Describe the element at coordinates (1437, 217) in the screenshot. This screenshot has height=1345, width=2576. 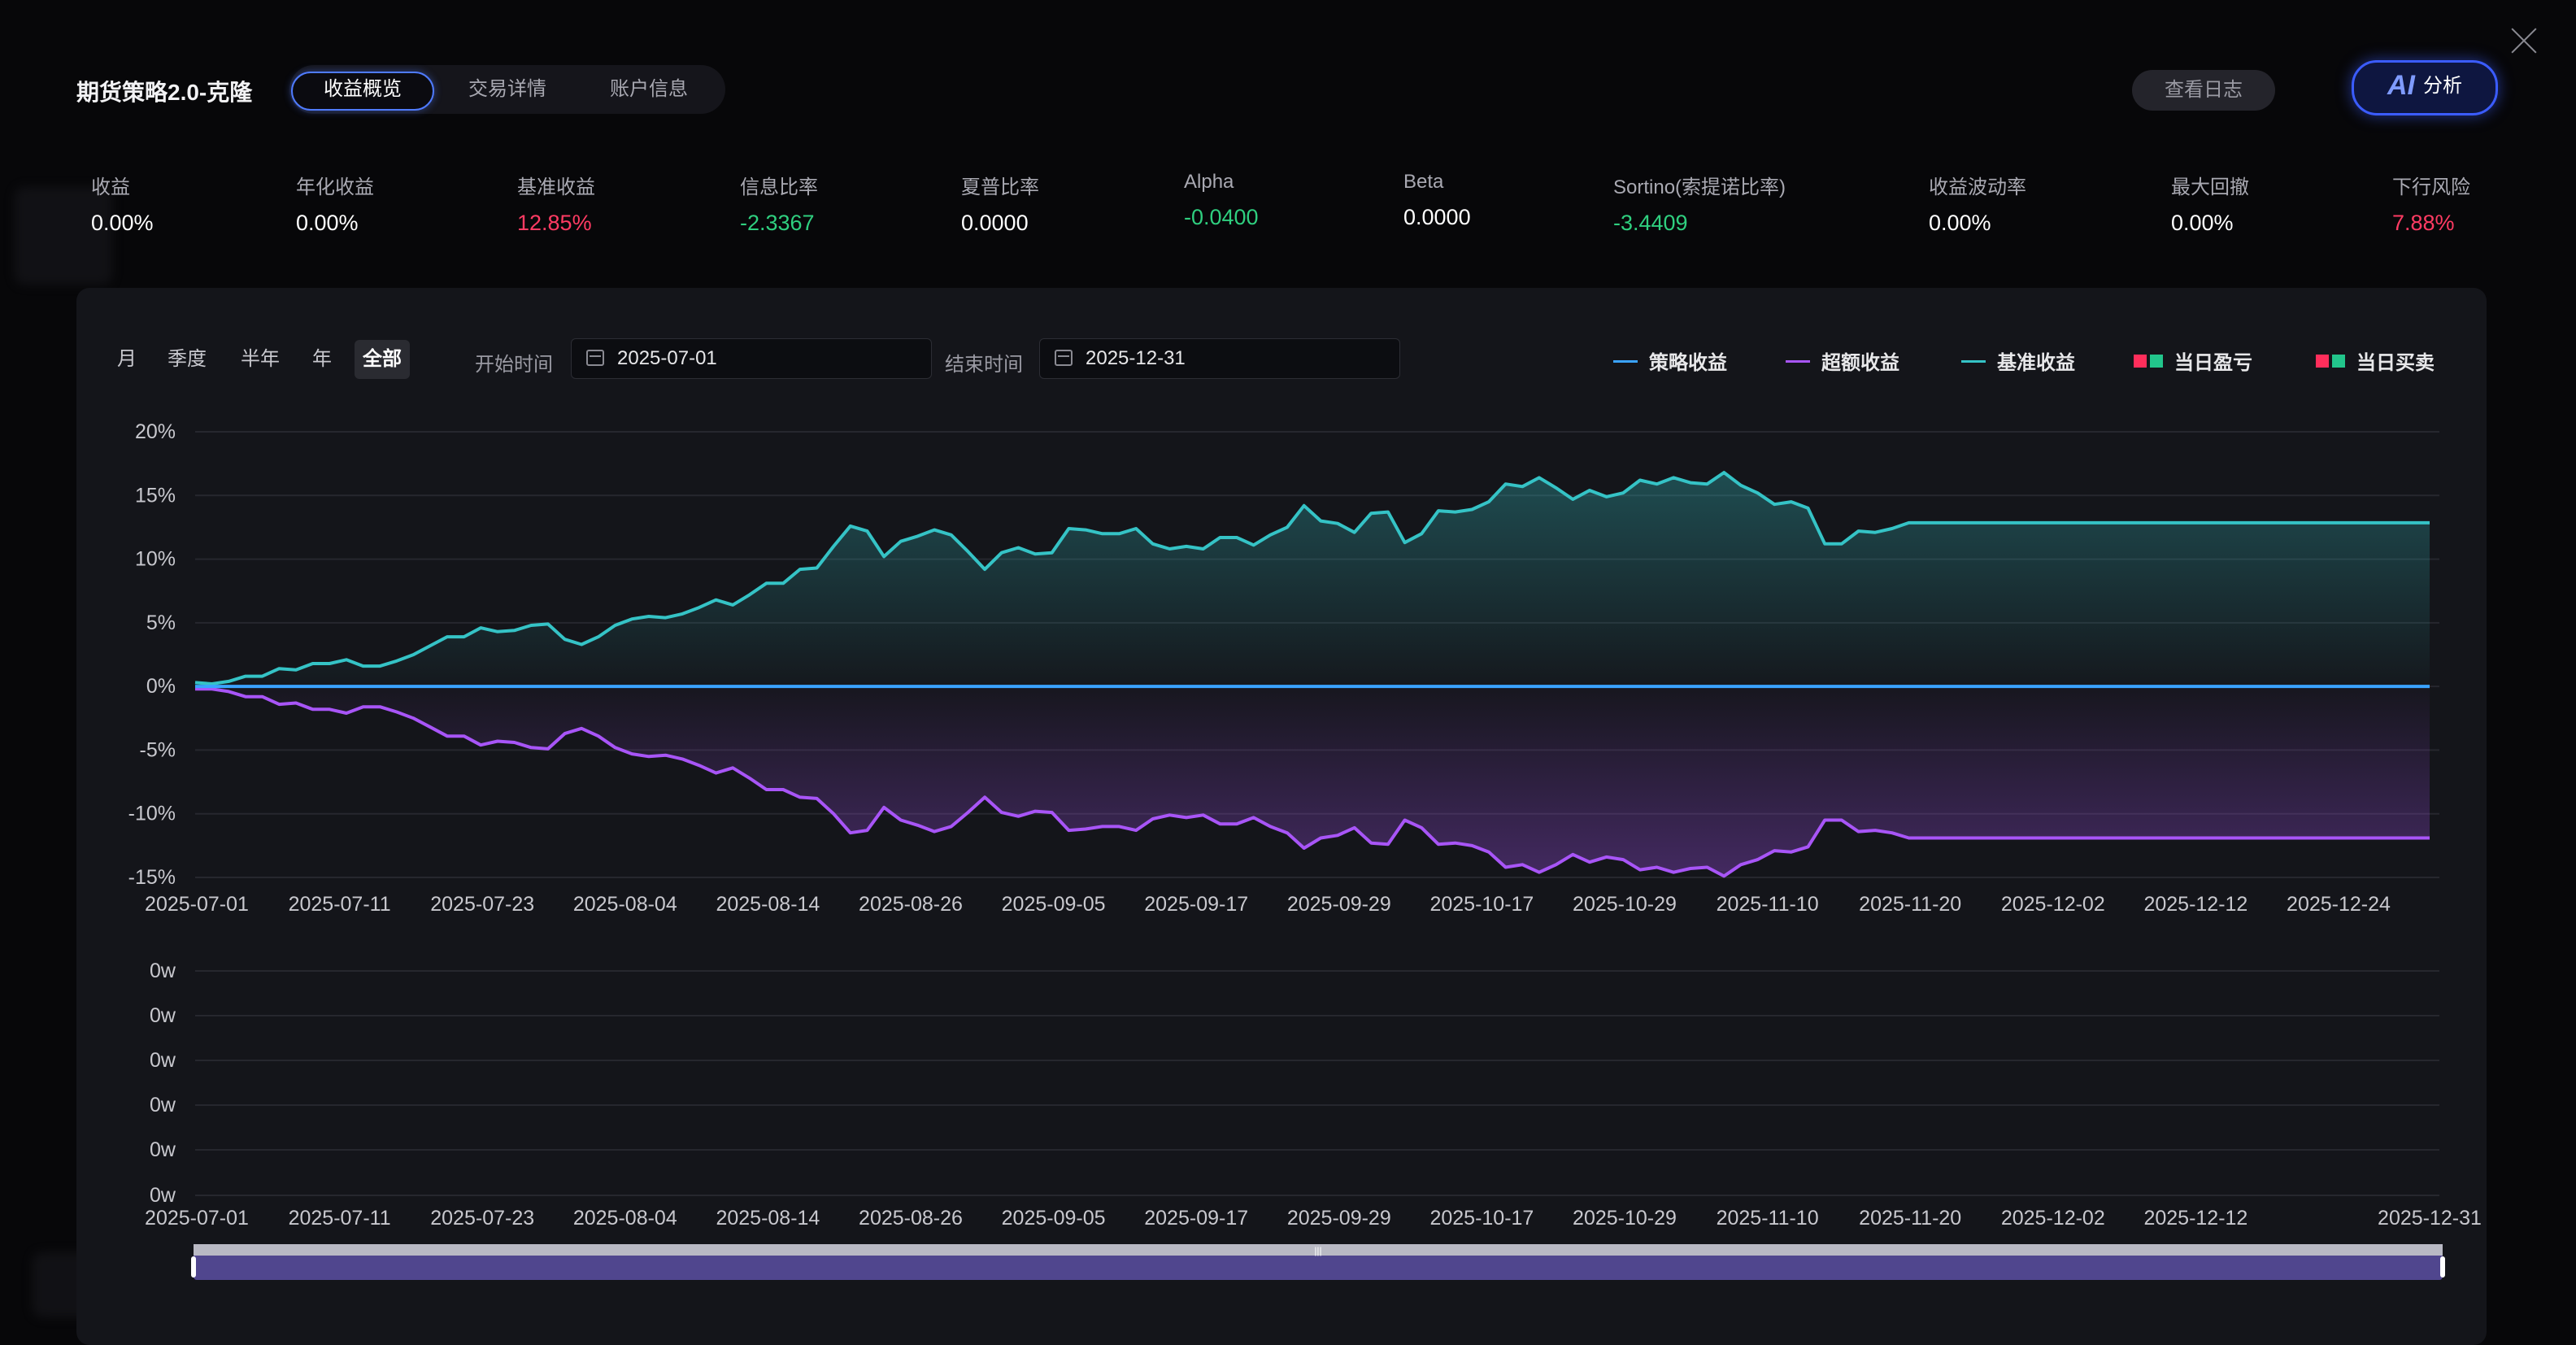
I see `metric-value: 0.0000` at that location.